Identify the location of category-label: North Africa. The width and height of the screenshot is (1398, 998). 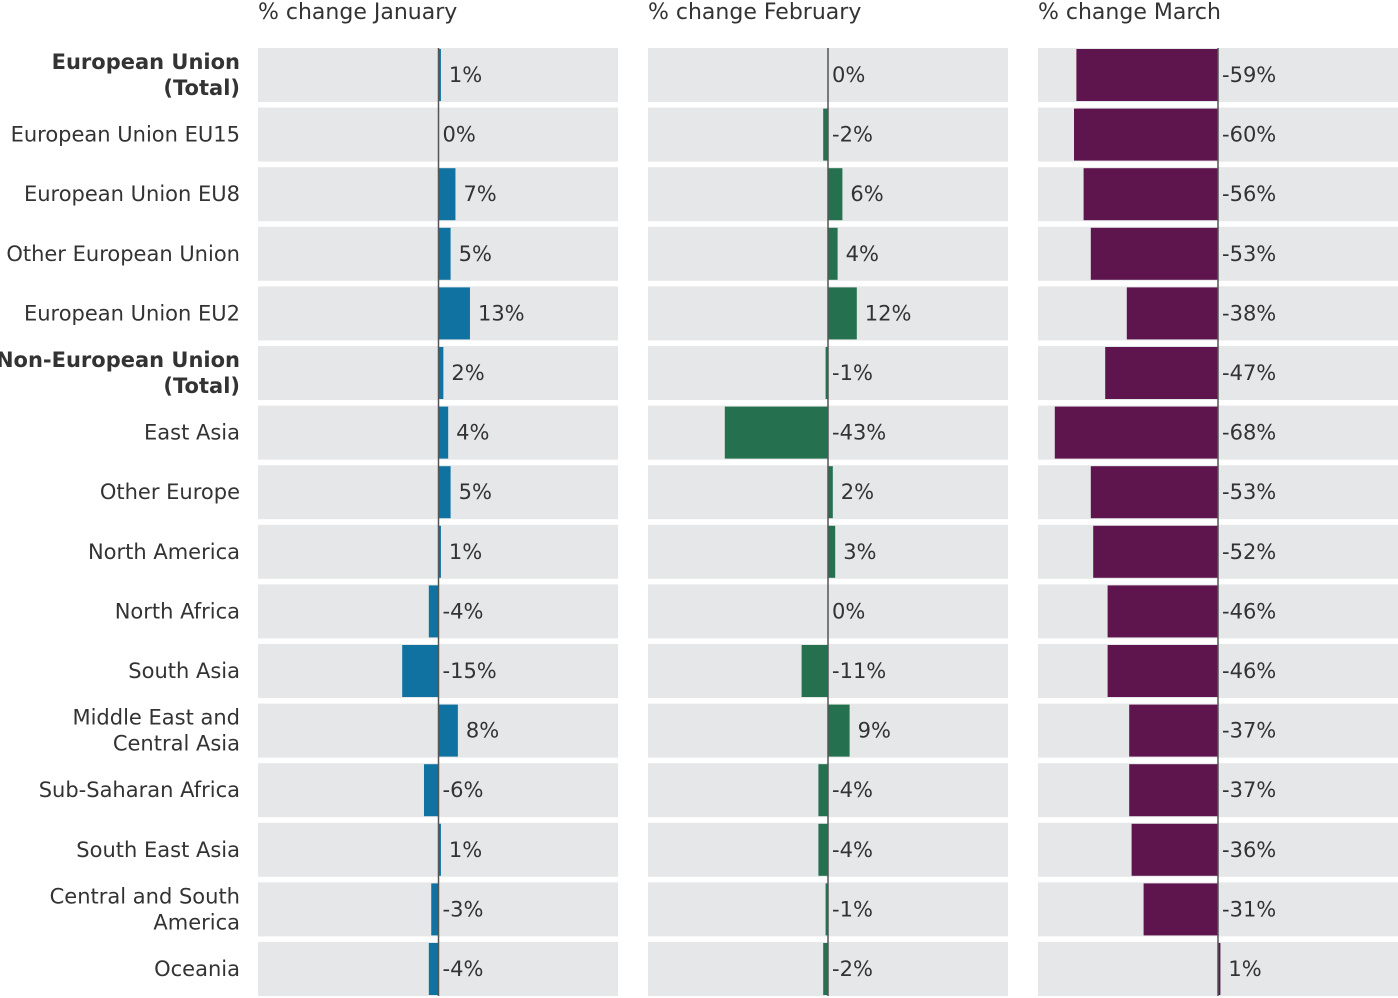
(177, 611).